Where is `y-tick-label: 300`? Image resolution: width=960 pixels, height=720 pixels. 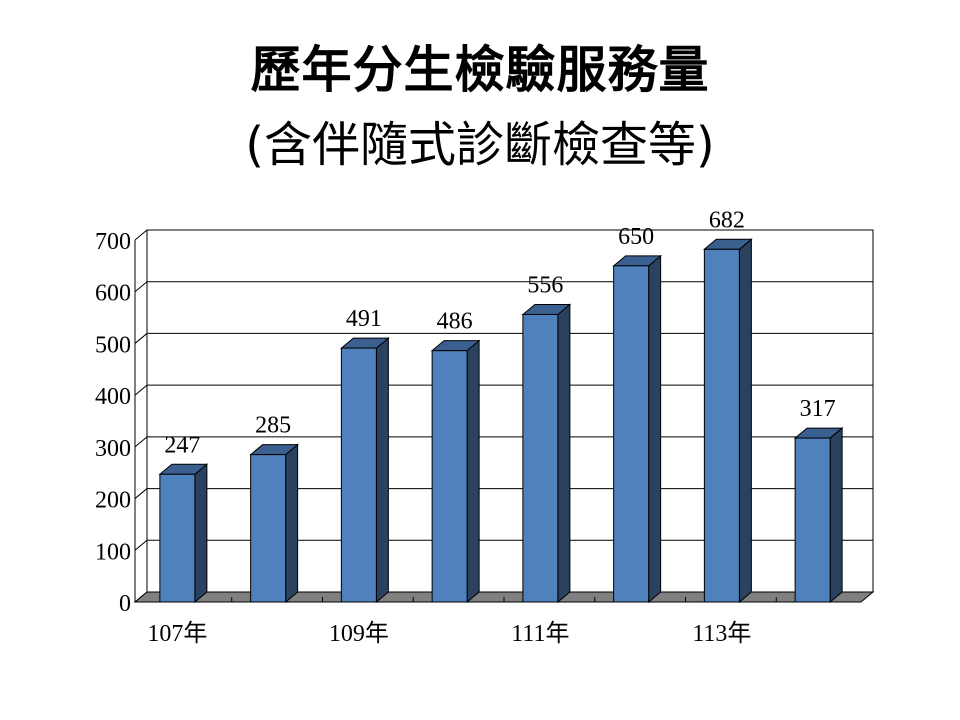 y-tick-label: 300 is located at coordinates (113, 449).